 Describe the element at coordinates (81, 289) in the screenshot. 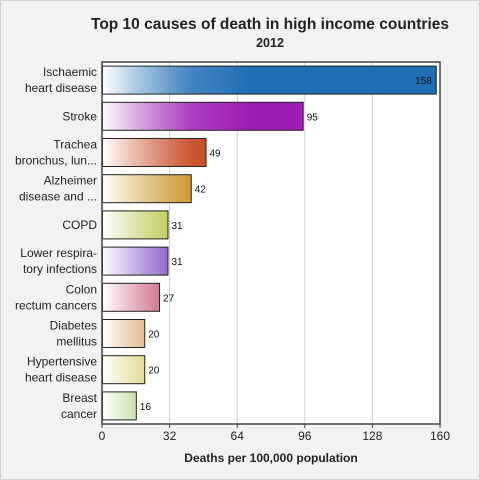

I see `category-label: Colon` at that location.